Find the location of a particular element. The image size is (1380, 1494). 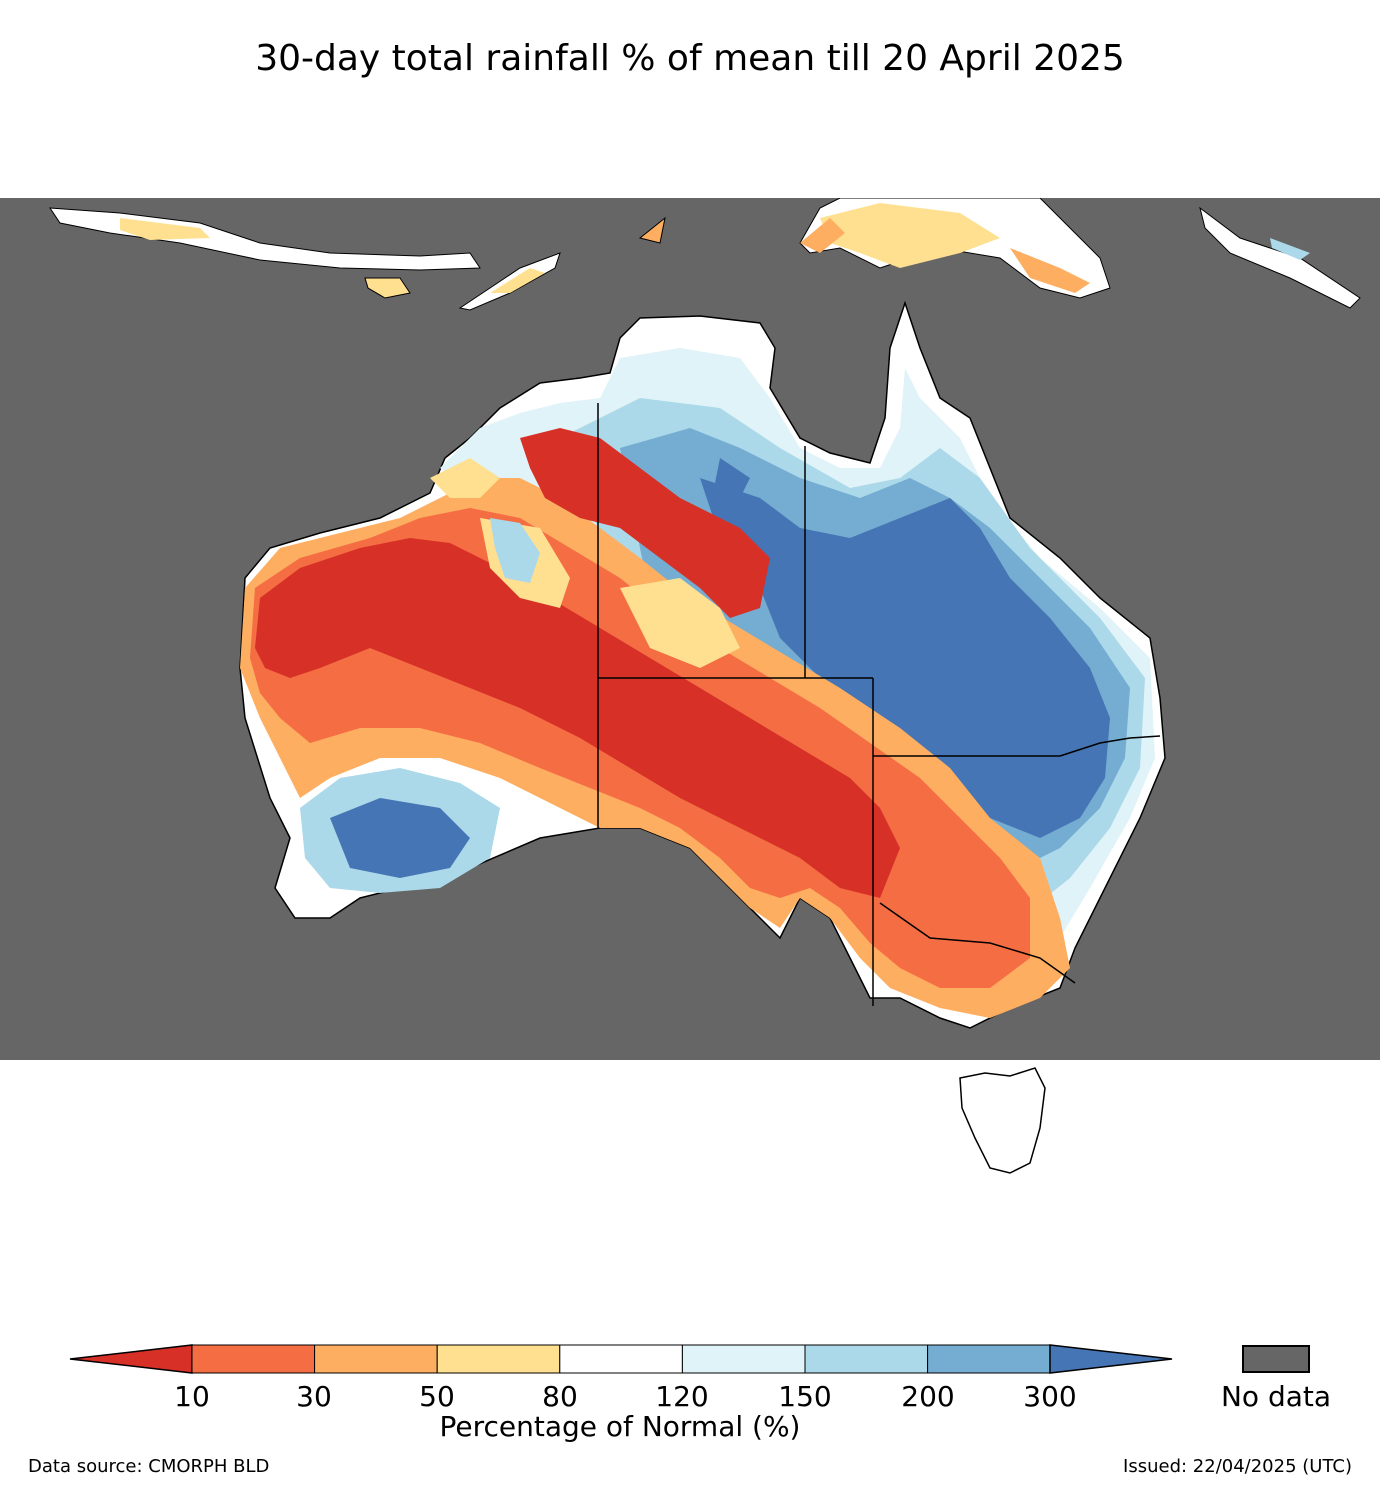

colorbar-tick: 10 is located at coordinates (192, 1396).